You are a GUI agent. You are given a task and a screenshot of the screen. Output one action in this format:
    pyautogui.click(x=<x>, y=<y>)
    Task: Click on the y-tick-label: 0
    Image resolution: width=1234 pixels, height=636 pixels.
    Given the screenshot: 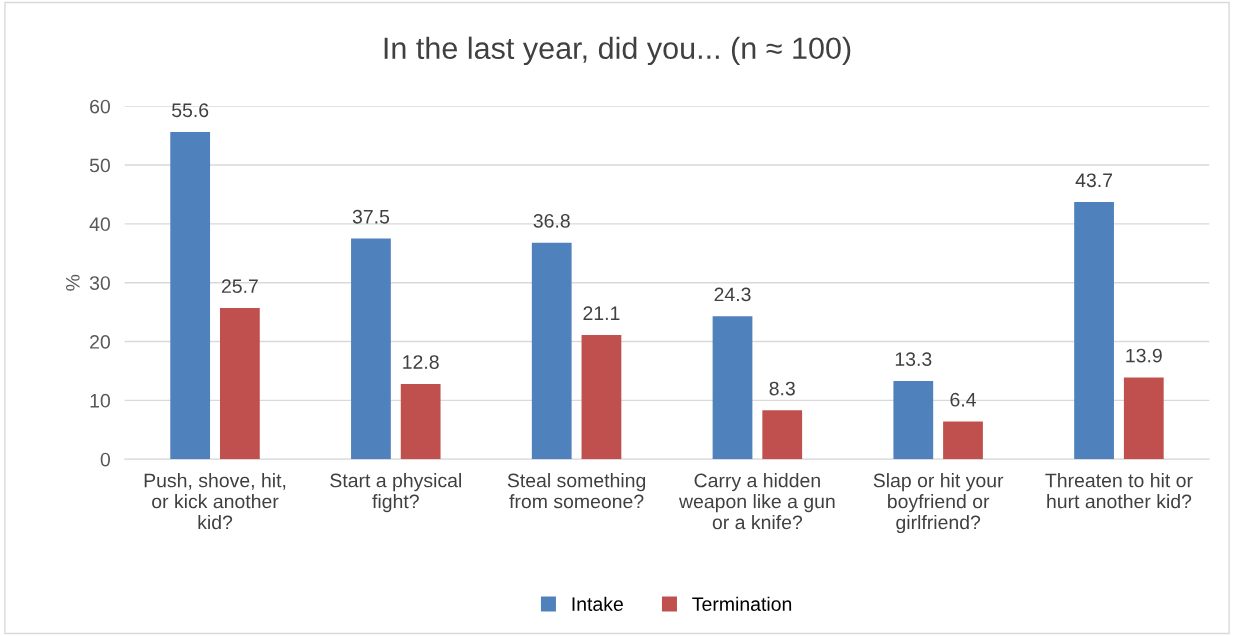 What is the action you would take?
    pyautogui.click(x=105, y=459)
    